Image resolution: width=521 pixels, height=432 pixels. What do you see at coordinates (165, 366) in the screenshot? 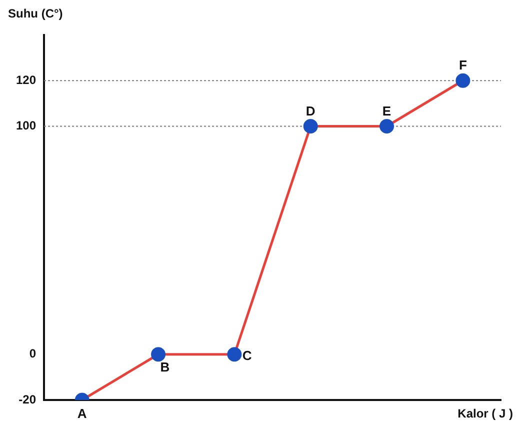
I see `x-tick-label: B` at bounding box center [165, 366].